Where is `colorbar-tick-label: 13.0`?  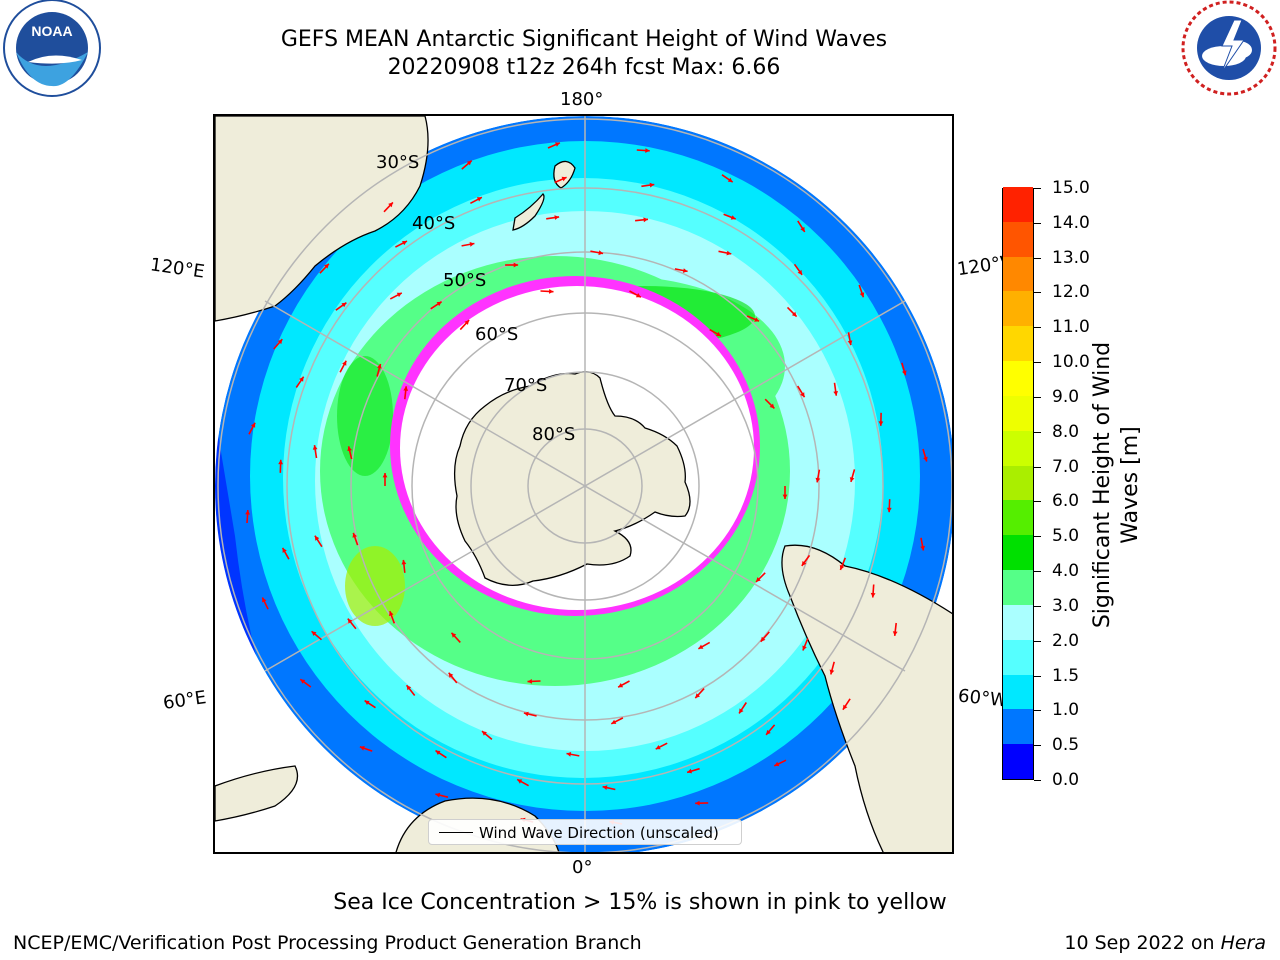
colorbar-tick-label: 13.0 is located at coordinates (1071, 257).